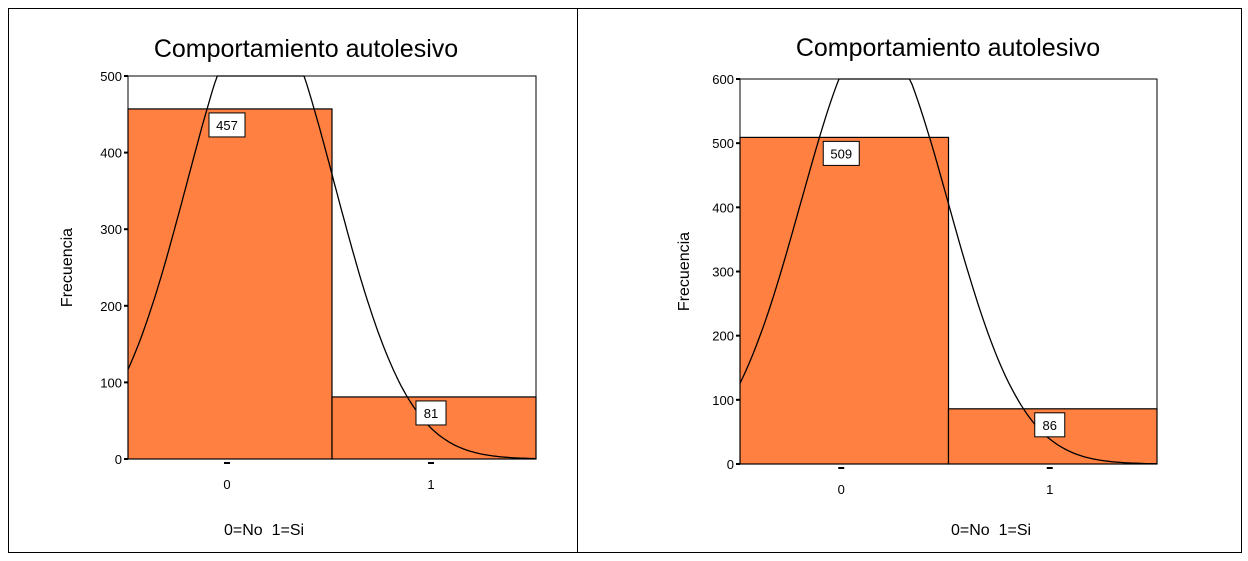 This screenshot has width=1248, height=561. I want to click on panel-divider, so click(577, 280).